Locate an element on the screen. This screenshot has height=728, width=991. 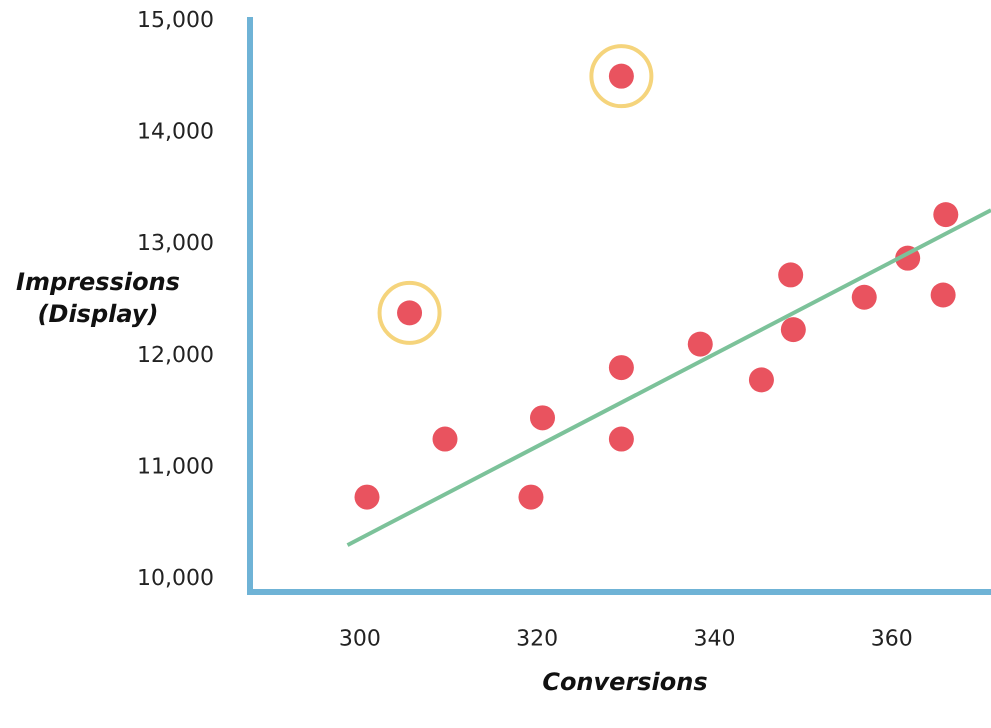
x-axis-title: Conversions is located at coordinates (625, 682).